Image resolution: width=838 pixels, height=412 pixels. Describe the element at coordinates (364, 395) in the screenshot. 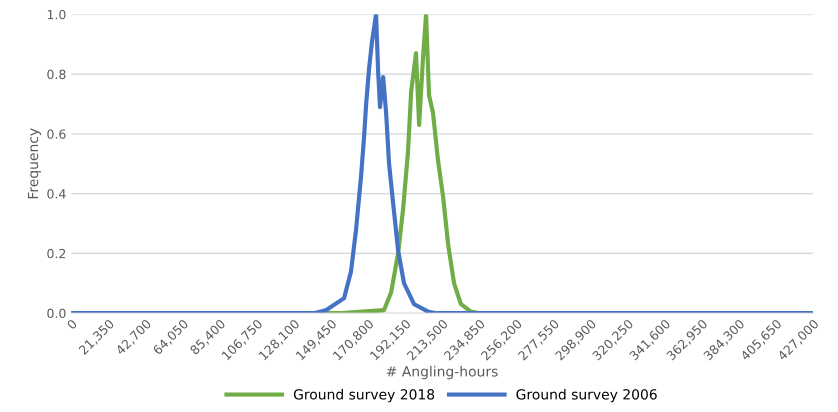

I see `legend-label: Ground survey 2018` at that location.